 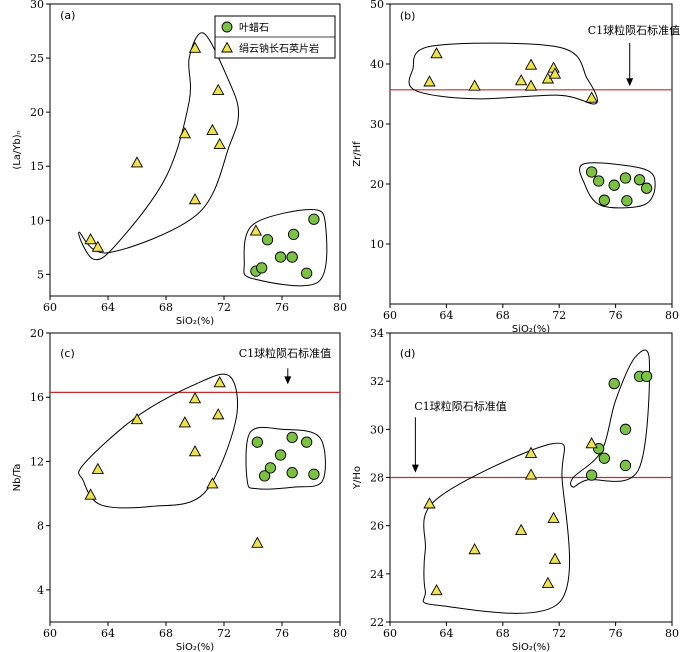 What do you see at coordinates (227, 27) in the screenshot?
I see `legend-marker-circle` at bounding box center [227, 27].